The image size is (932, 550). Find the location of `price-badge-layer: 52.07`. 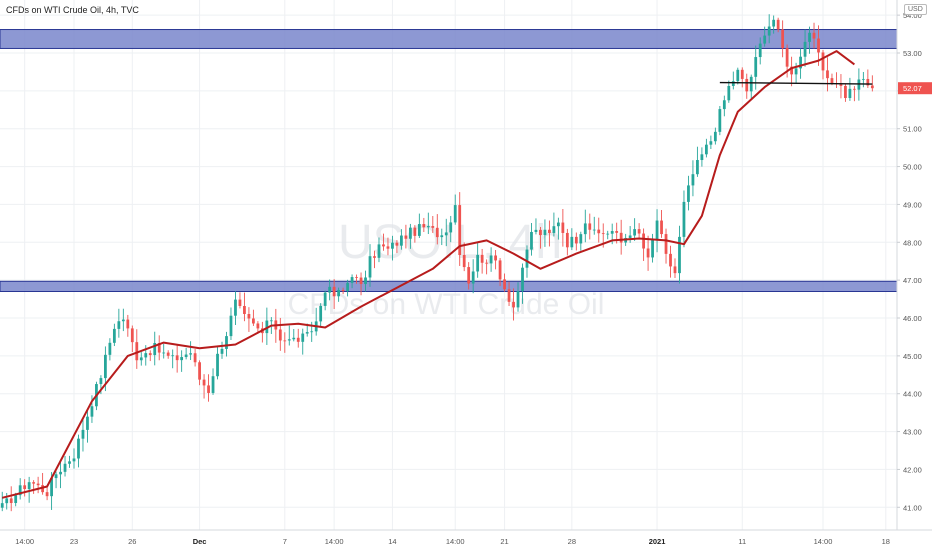

price-badge-layer: 52.07 is located at coordinates (915, 88).